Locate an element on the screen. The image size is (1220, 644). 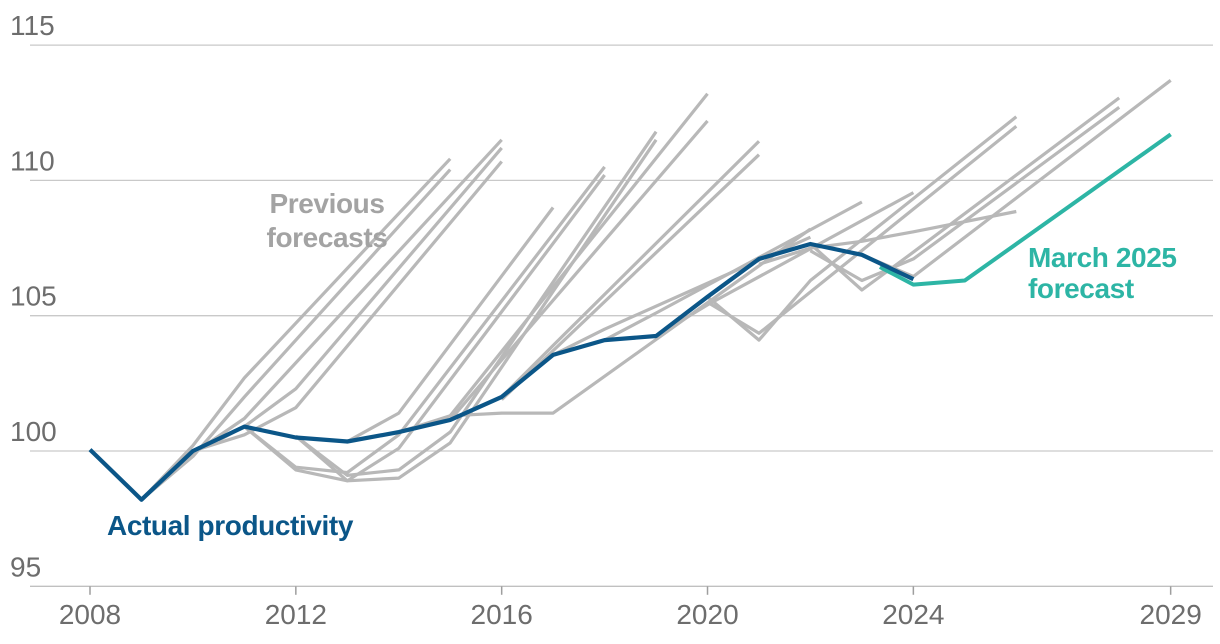
y-axis-tick-label: 105 is located at coordinates (33, 296).